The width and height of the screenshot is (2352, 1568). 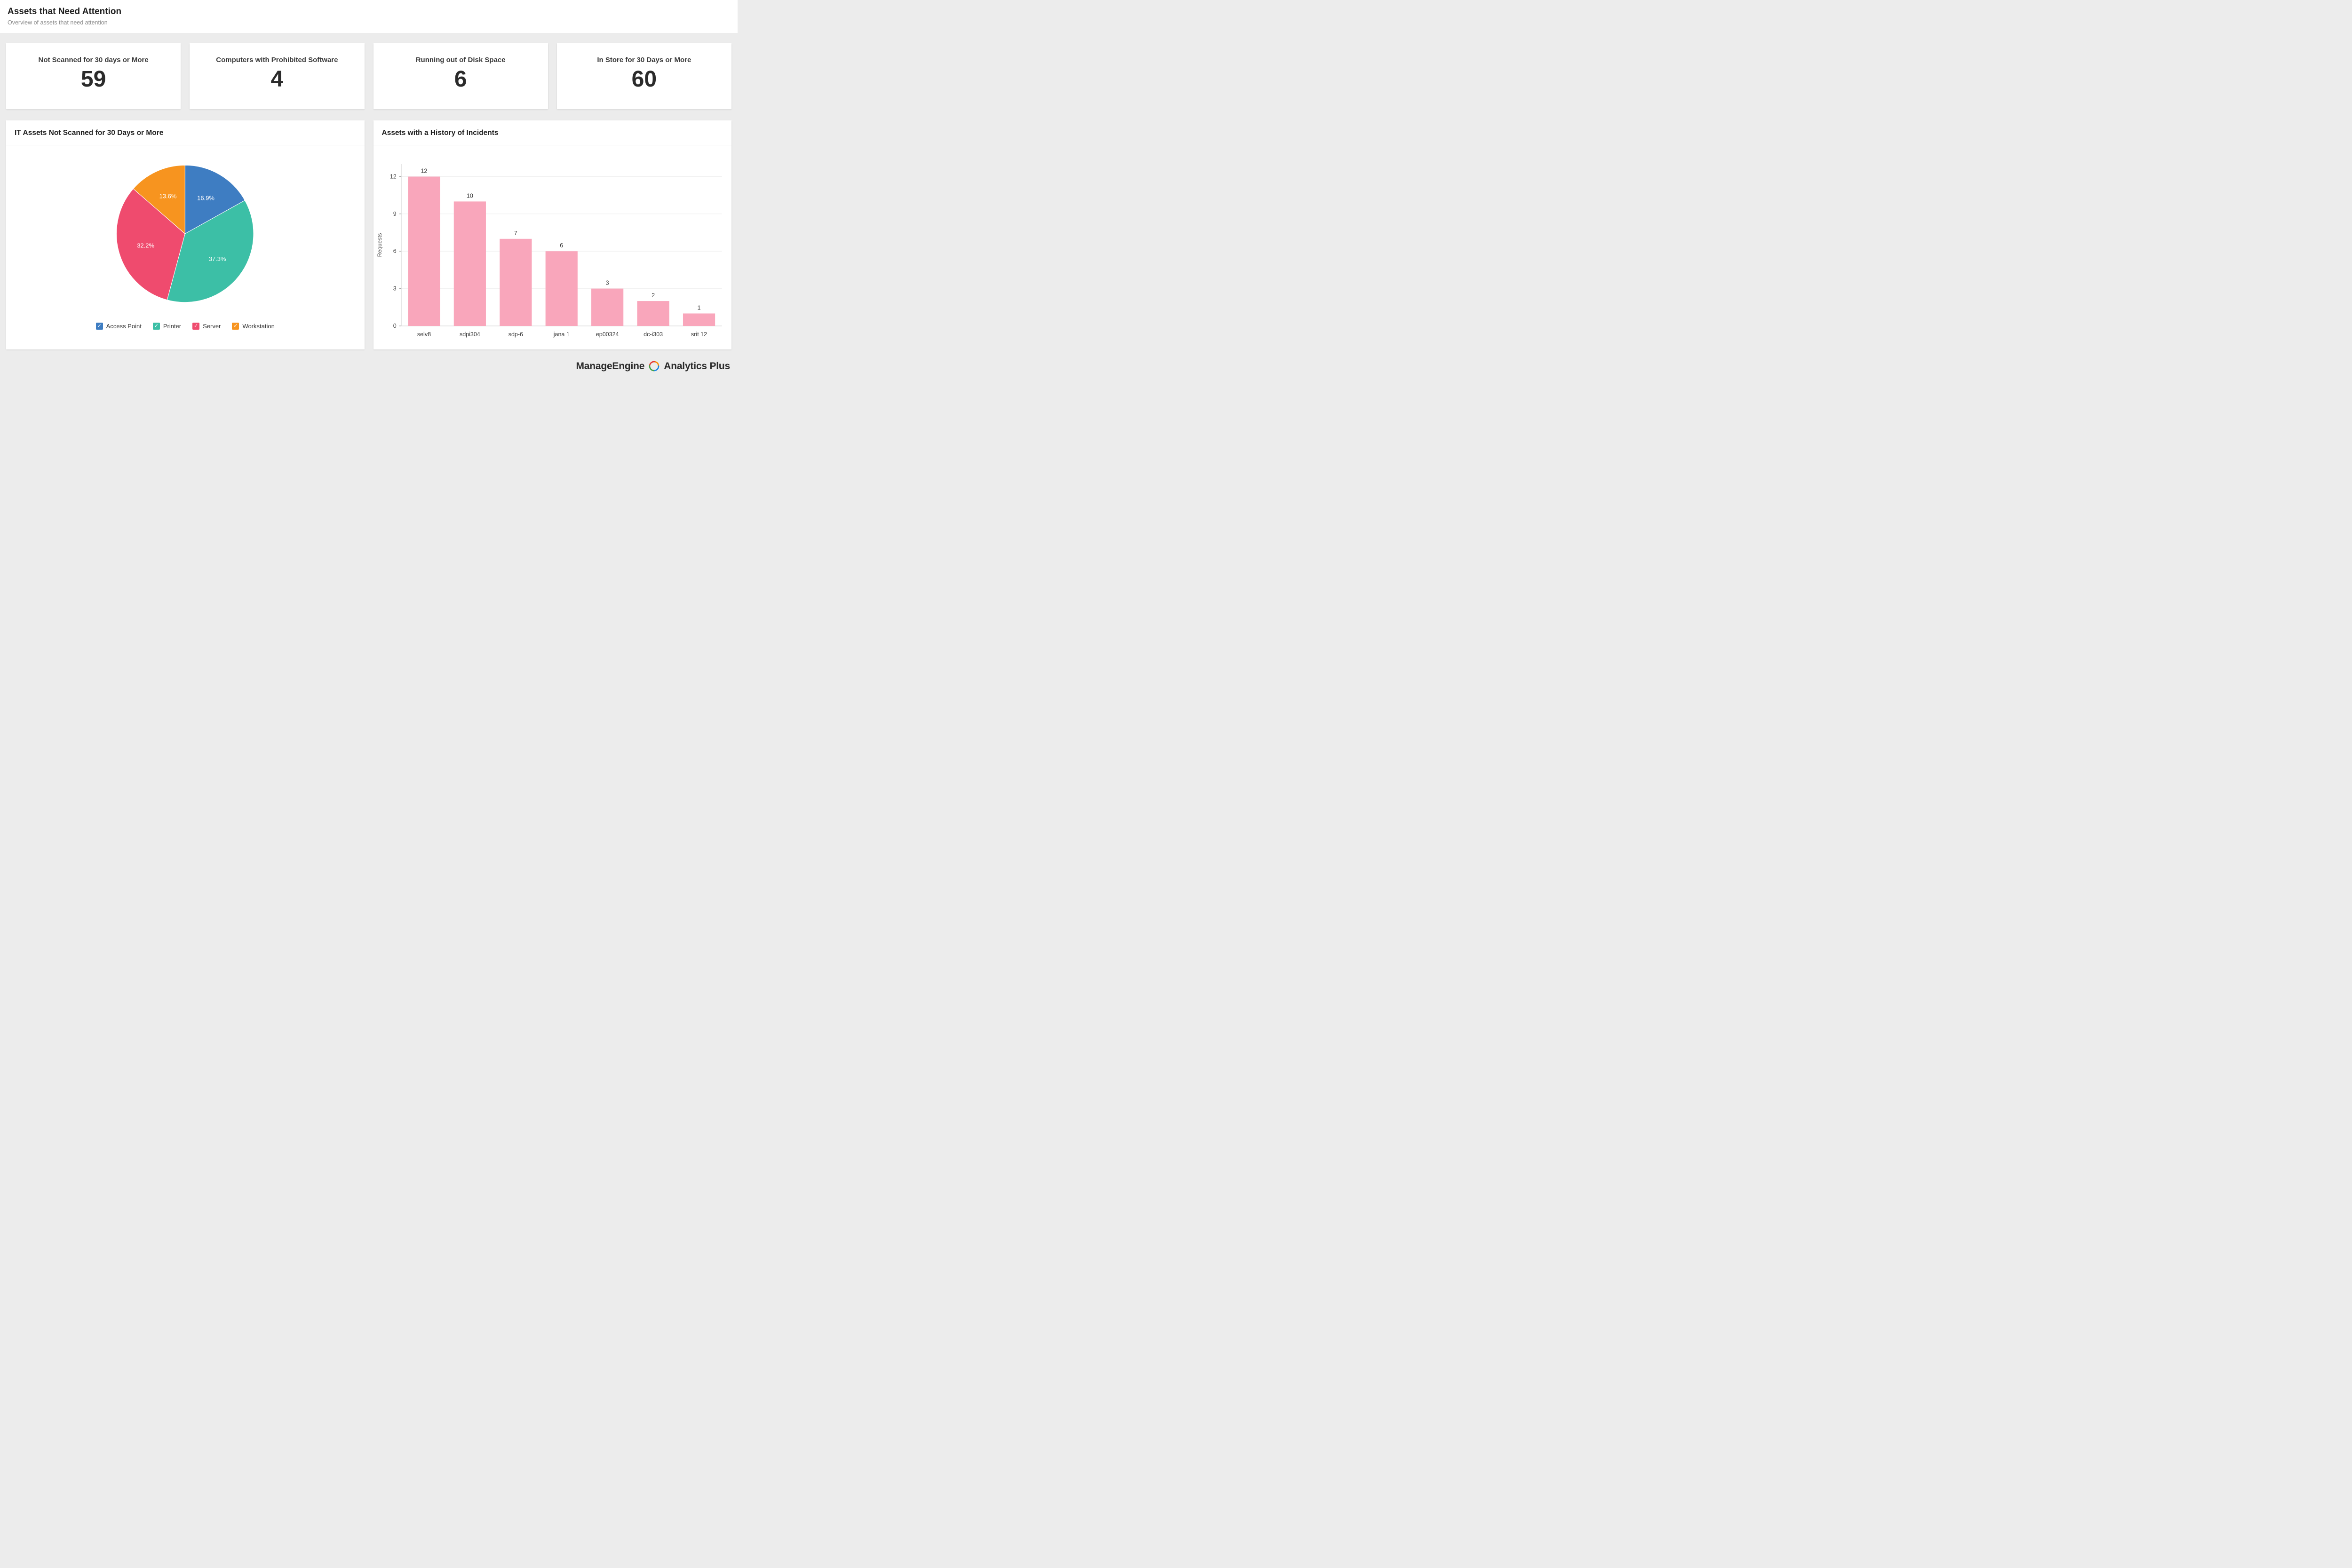 I want to click on pie-slice-printer, so click(x=210, y=252).